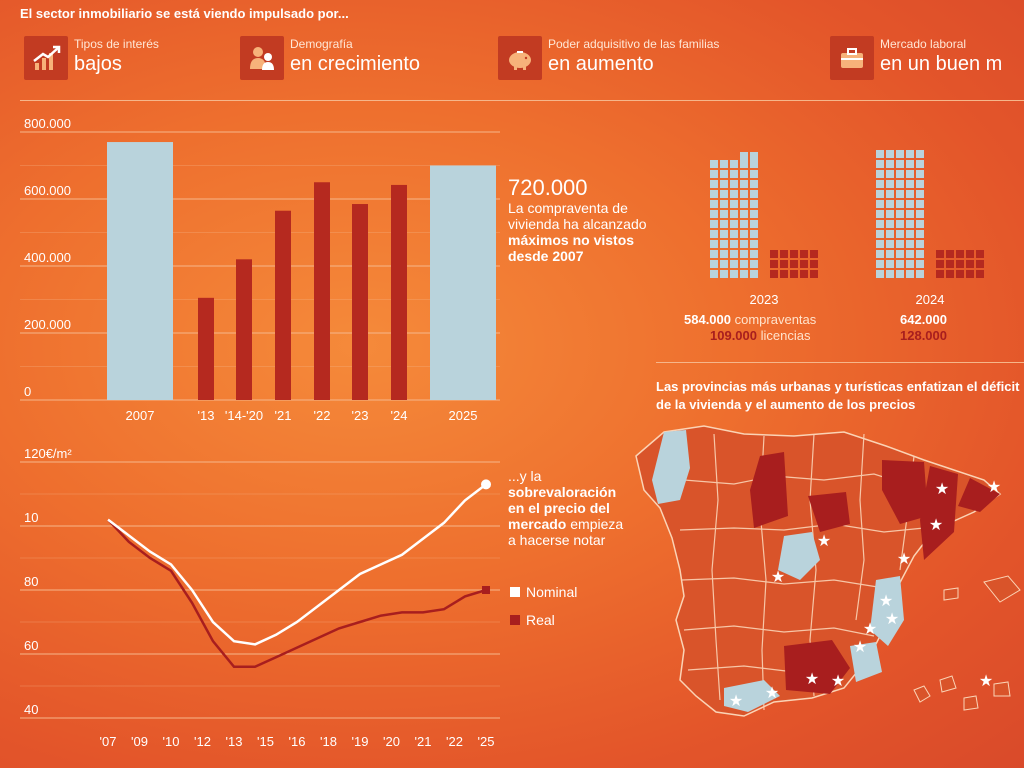 The height and width of the screenshot is (768, 1024). I want to click on briefcase-icon, so click(852, 58).